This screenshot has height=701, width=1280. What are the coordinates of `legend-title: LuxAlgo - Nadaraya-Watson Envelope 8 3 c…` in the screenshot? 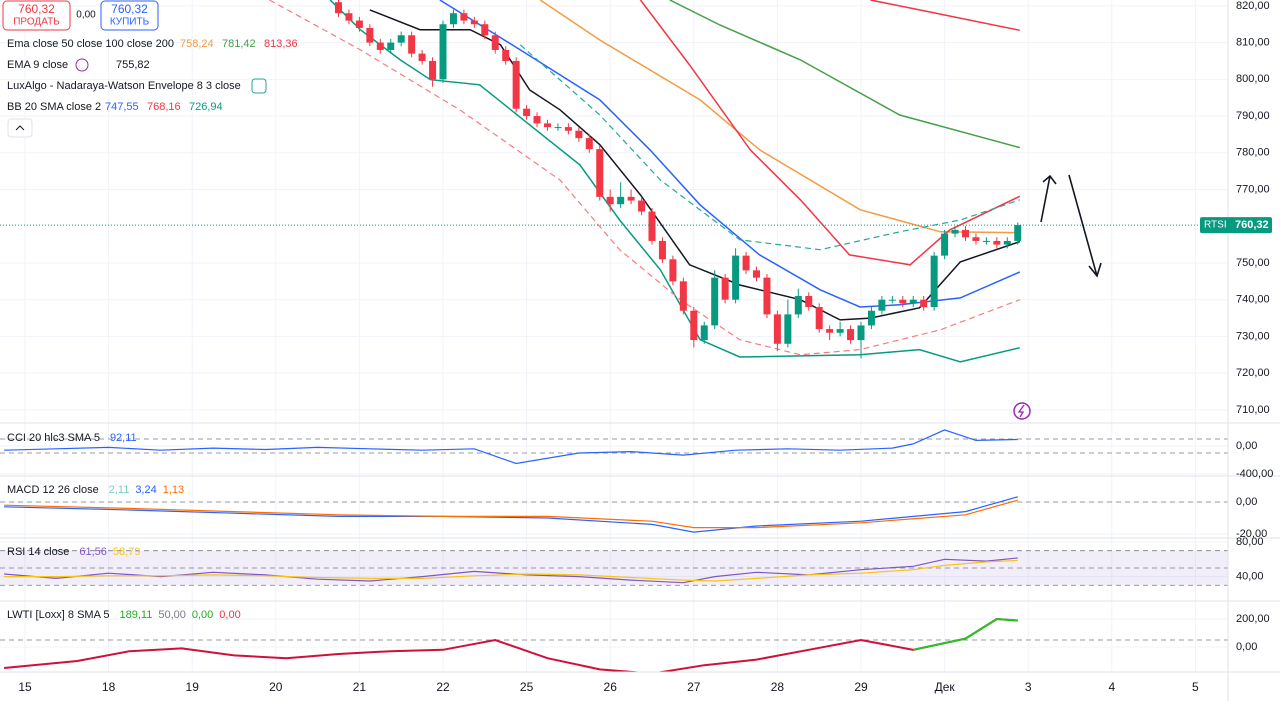 It's located at (124, 86).